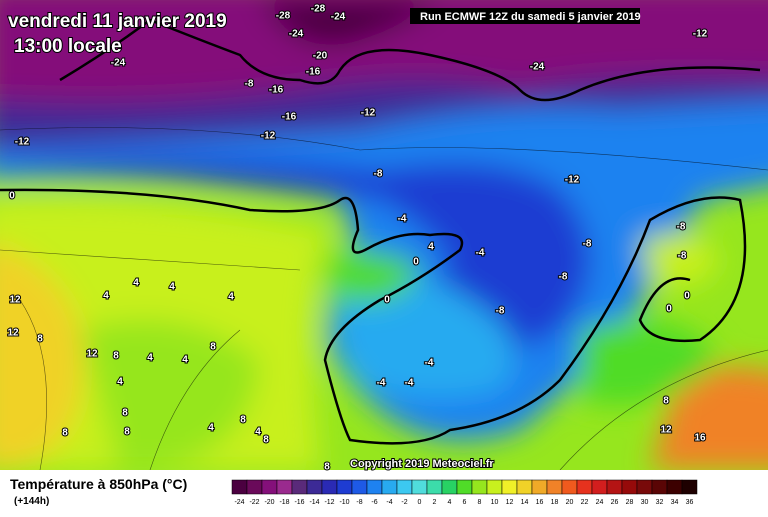  I want to click on time: 13:00 locale, so click(68, 46).